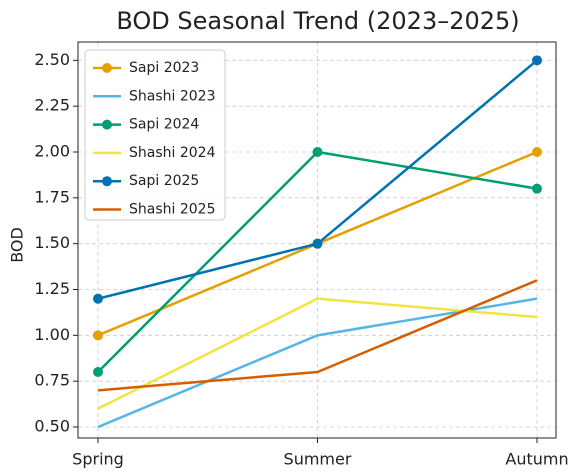 This screenshot has height=475, width=572. What do you see at coordinates (52, 151) in the screenshot?
I see `y-tick-label: 2.00` at bounding box center [52, 151].